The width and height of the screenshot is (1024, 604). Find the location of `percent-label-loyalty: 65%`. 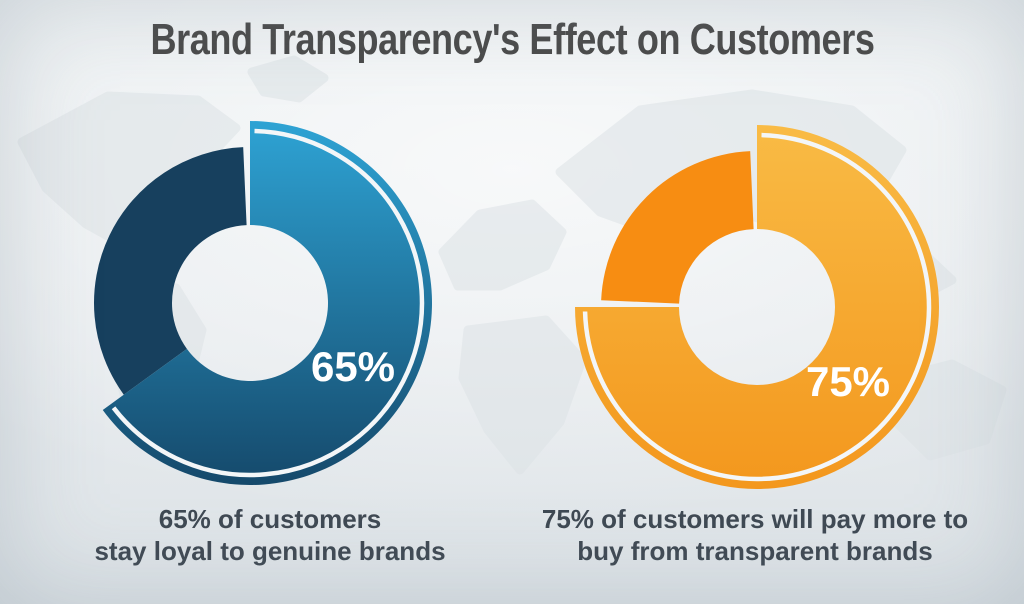

percent-label-loyalty: 65% is located at coordinates (353, 366).